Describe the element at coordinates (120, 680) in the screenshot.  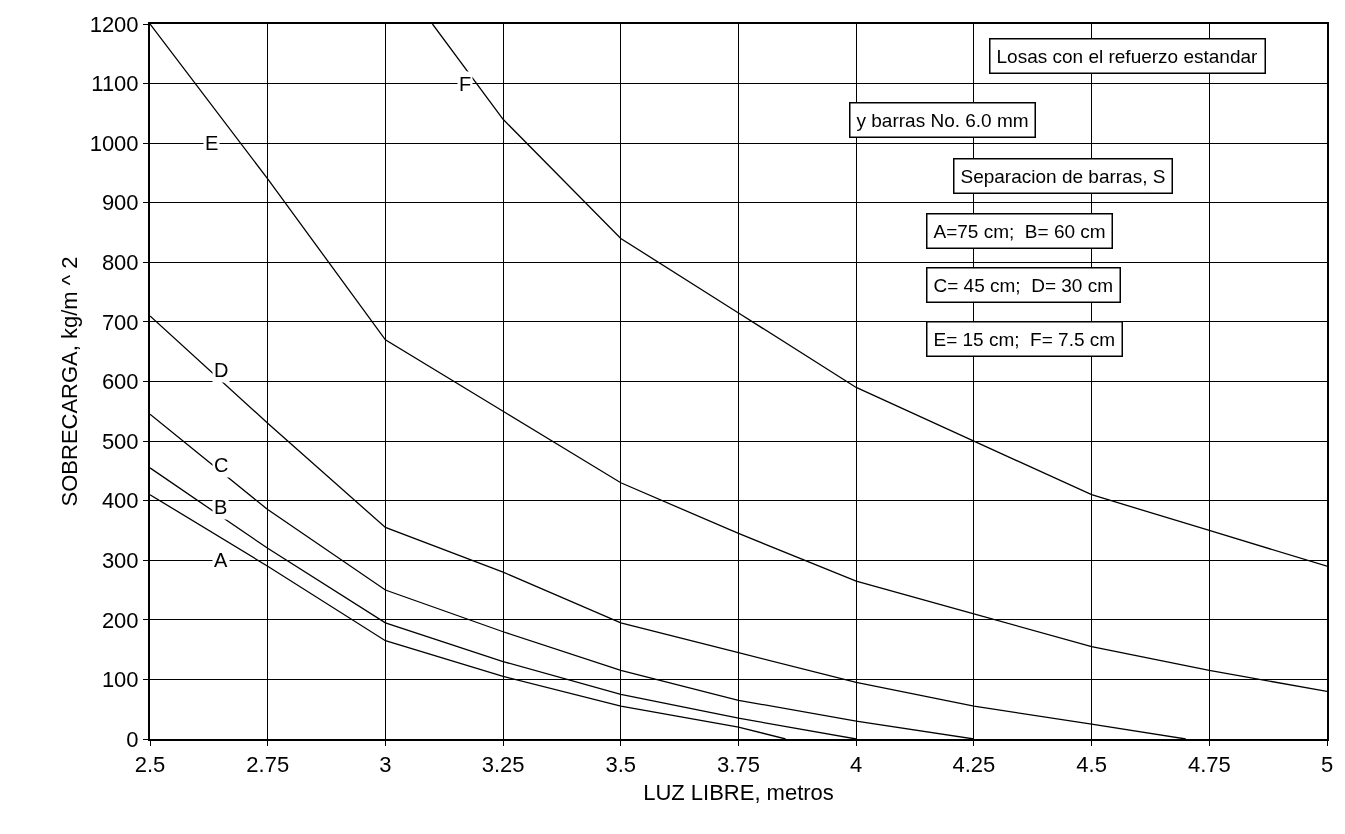
I see `y-tick-label: 100` at that location.